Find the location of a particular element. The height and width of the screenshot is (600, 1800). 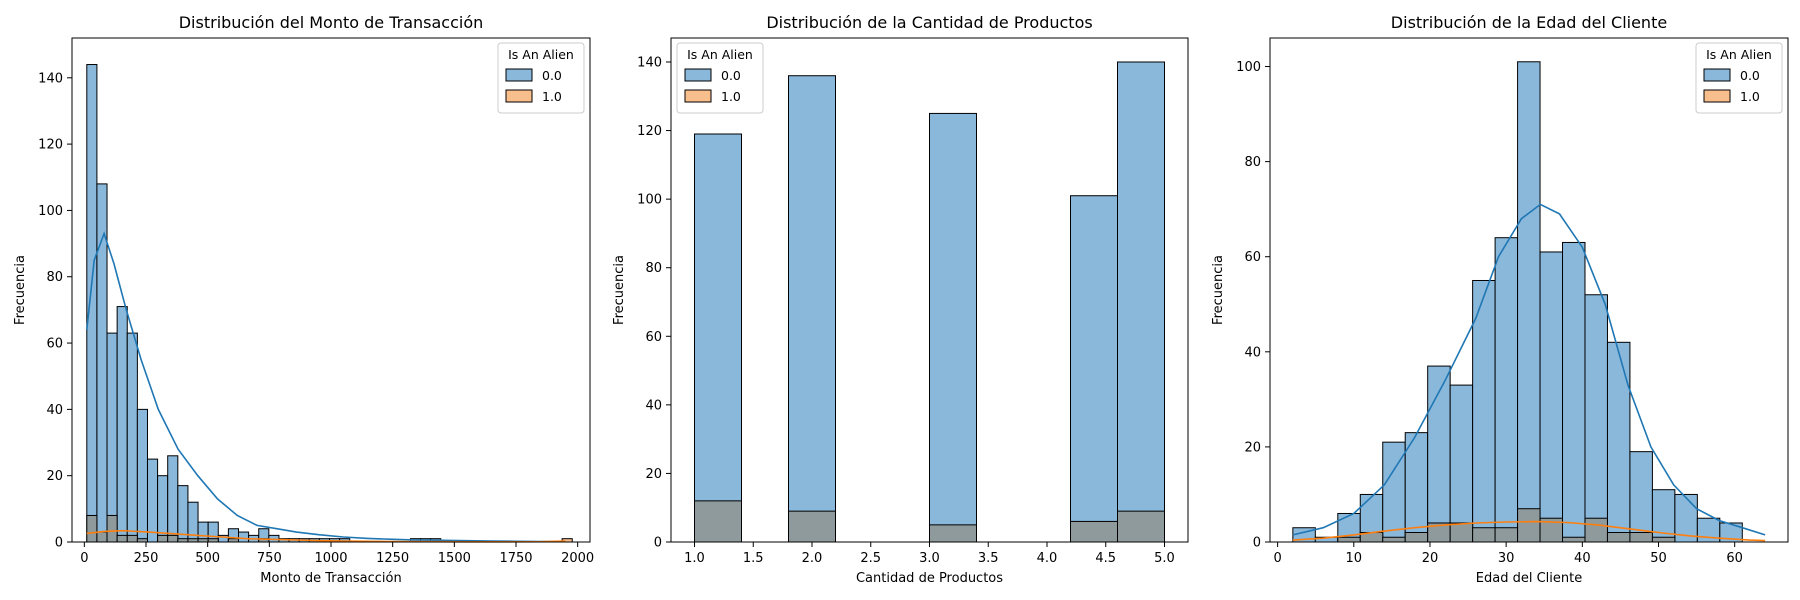

chart-title: Distribución del Monto de Transacción is located at coordinates (331, 22).